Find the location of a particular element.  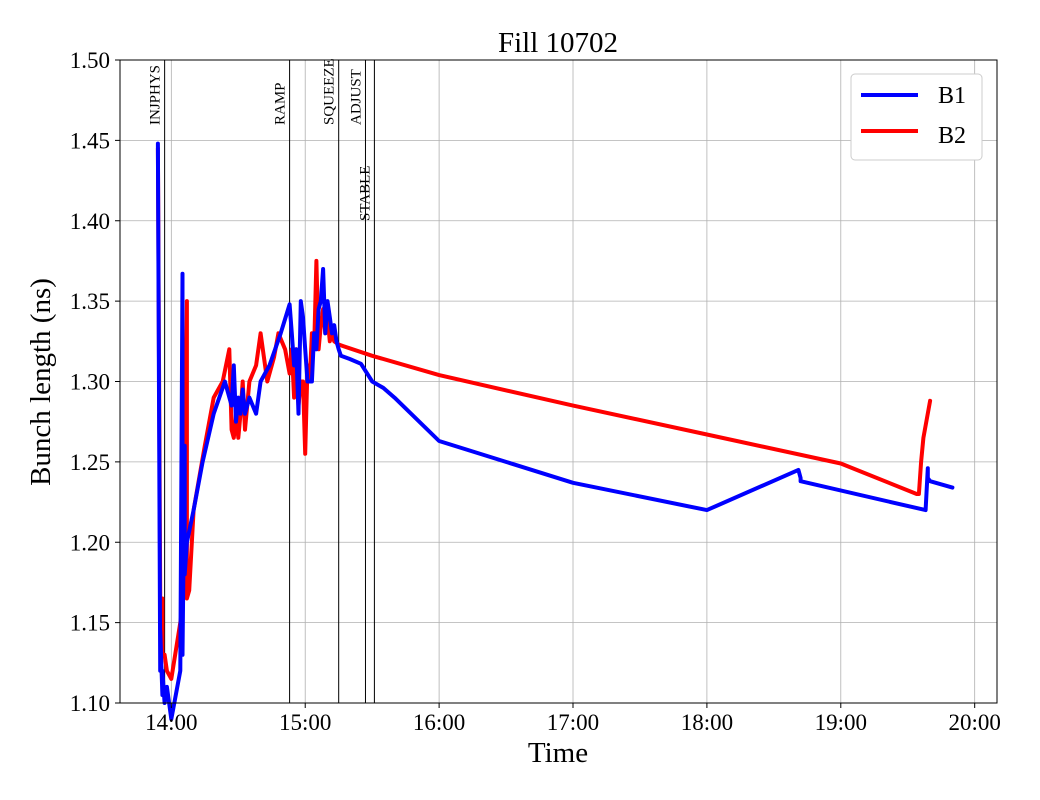

phase-label: SQUEEZE is located at coordinates (330, 91).